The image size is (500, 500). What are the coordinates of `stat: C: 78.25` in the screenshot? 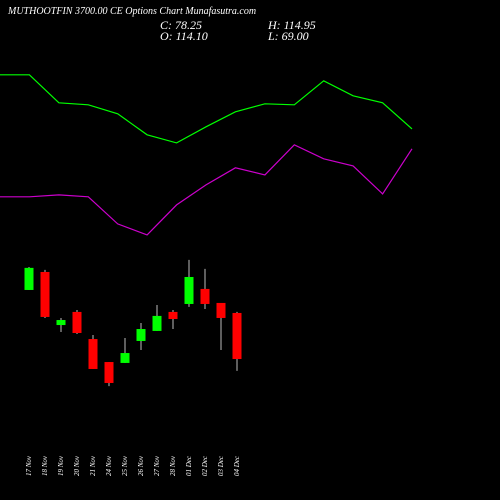 It's located at (181, 25).